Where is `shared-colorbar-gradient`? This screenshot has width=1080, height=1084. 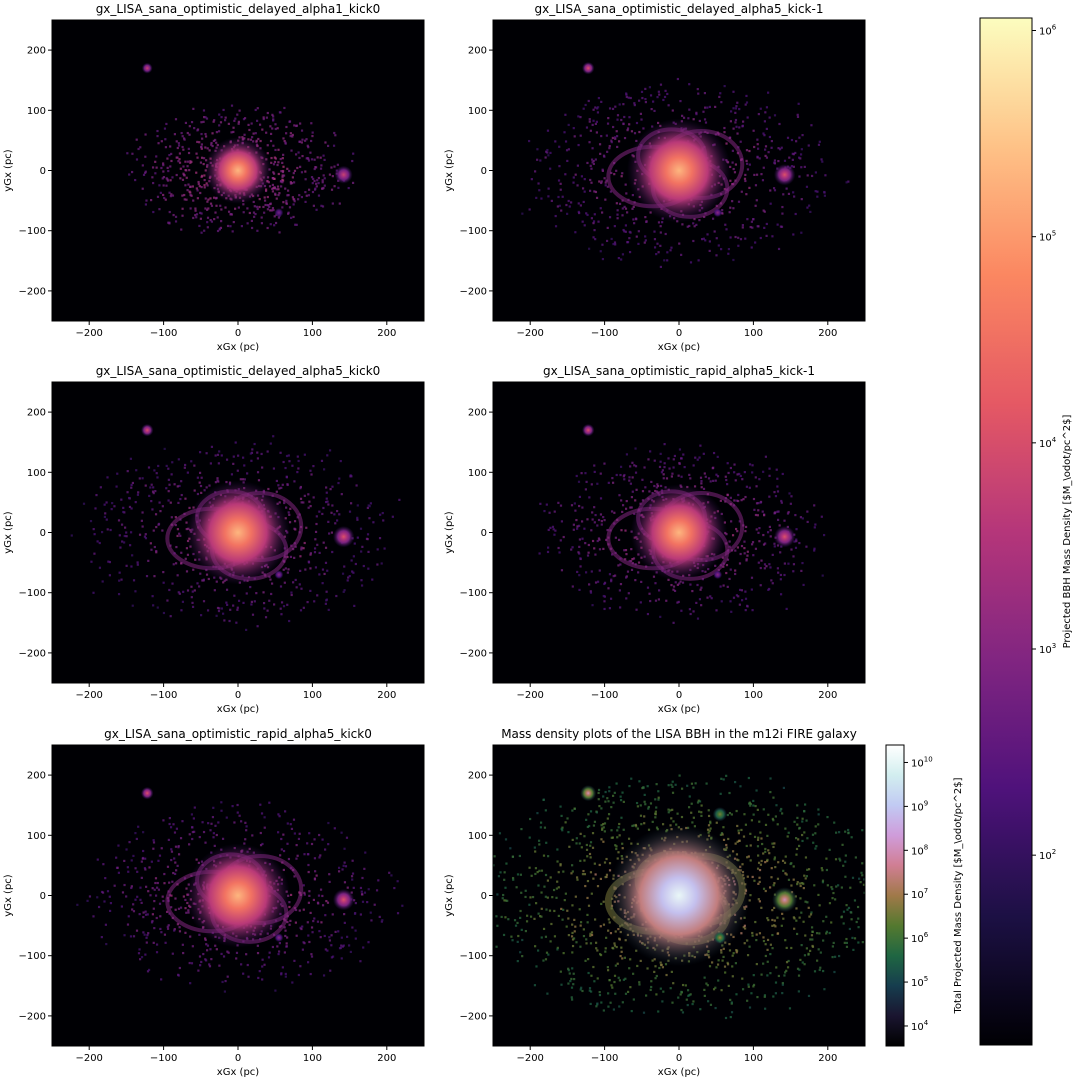
shared-colorbar-gradient is located at coordinates (1006, 531).